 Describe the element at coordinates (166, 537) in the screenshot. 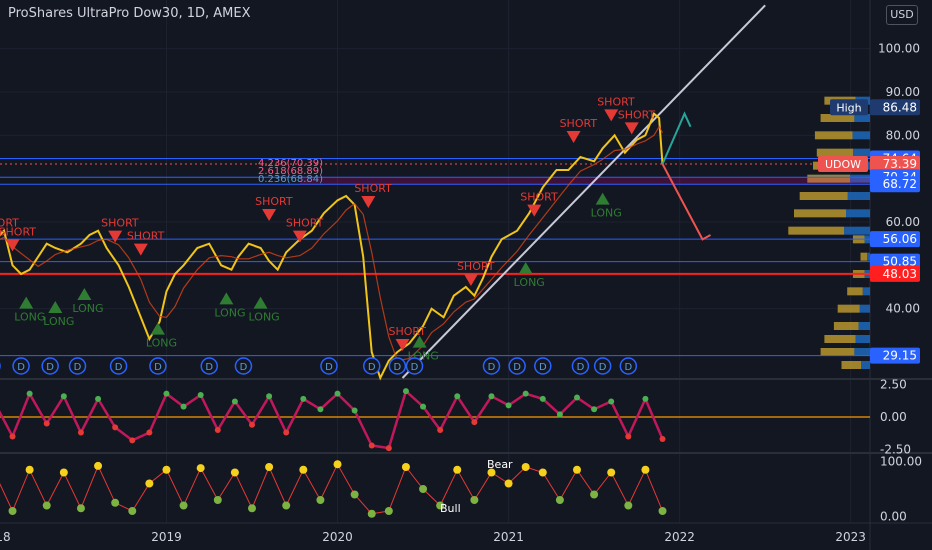

I see `time-axis-tick: 2019` at that location.